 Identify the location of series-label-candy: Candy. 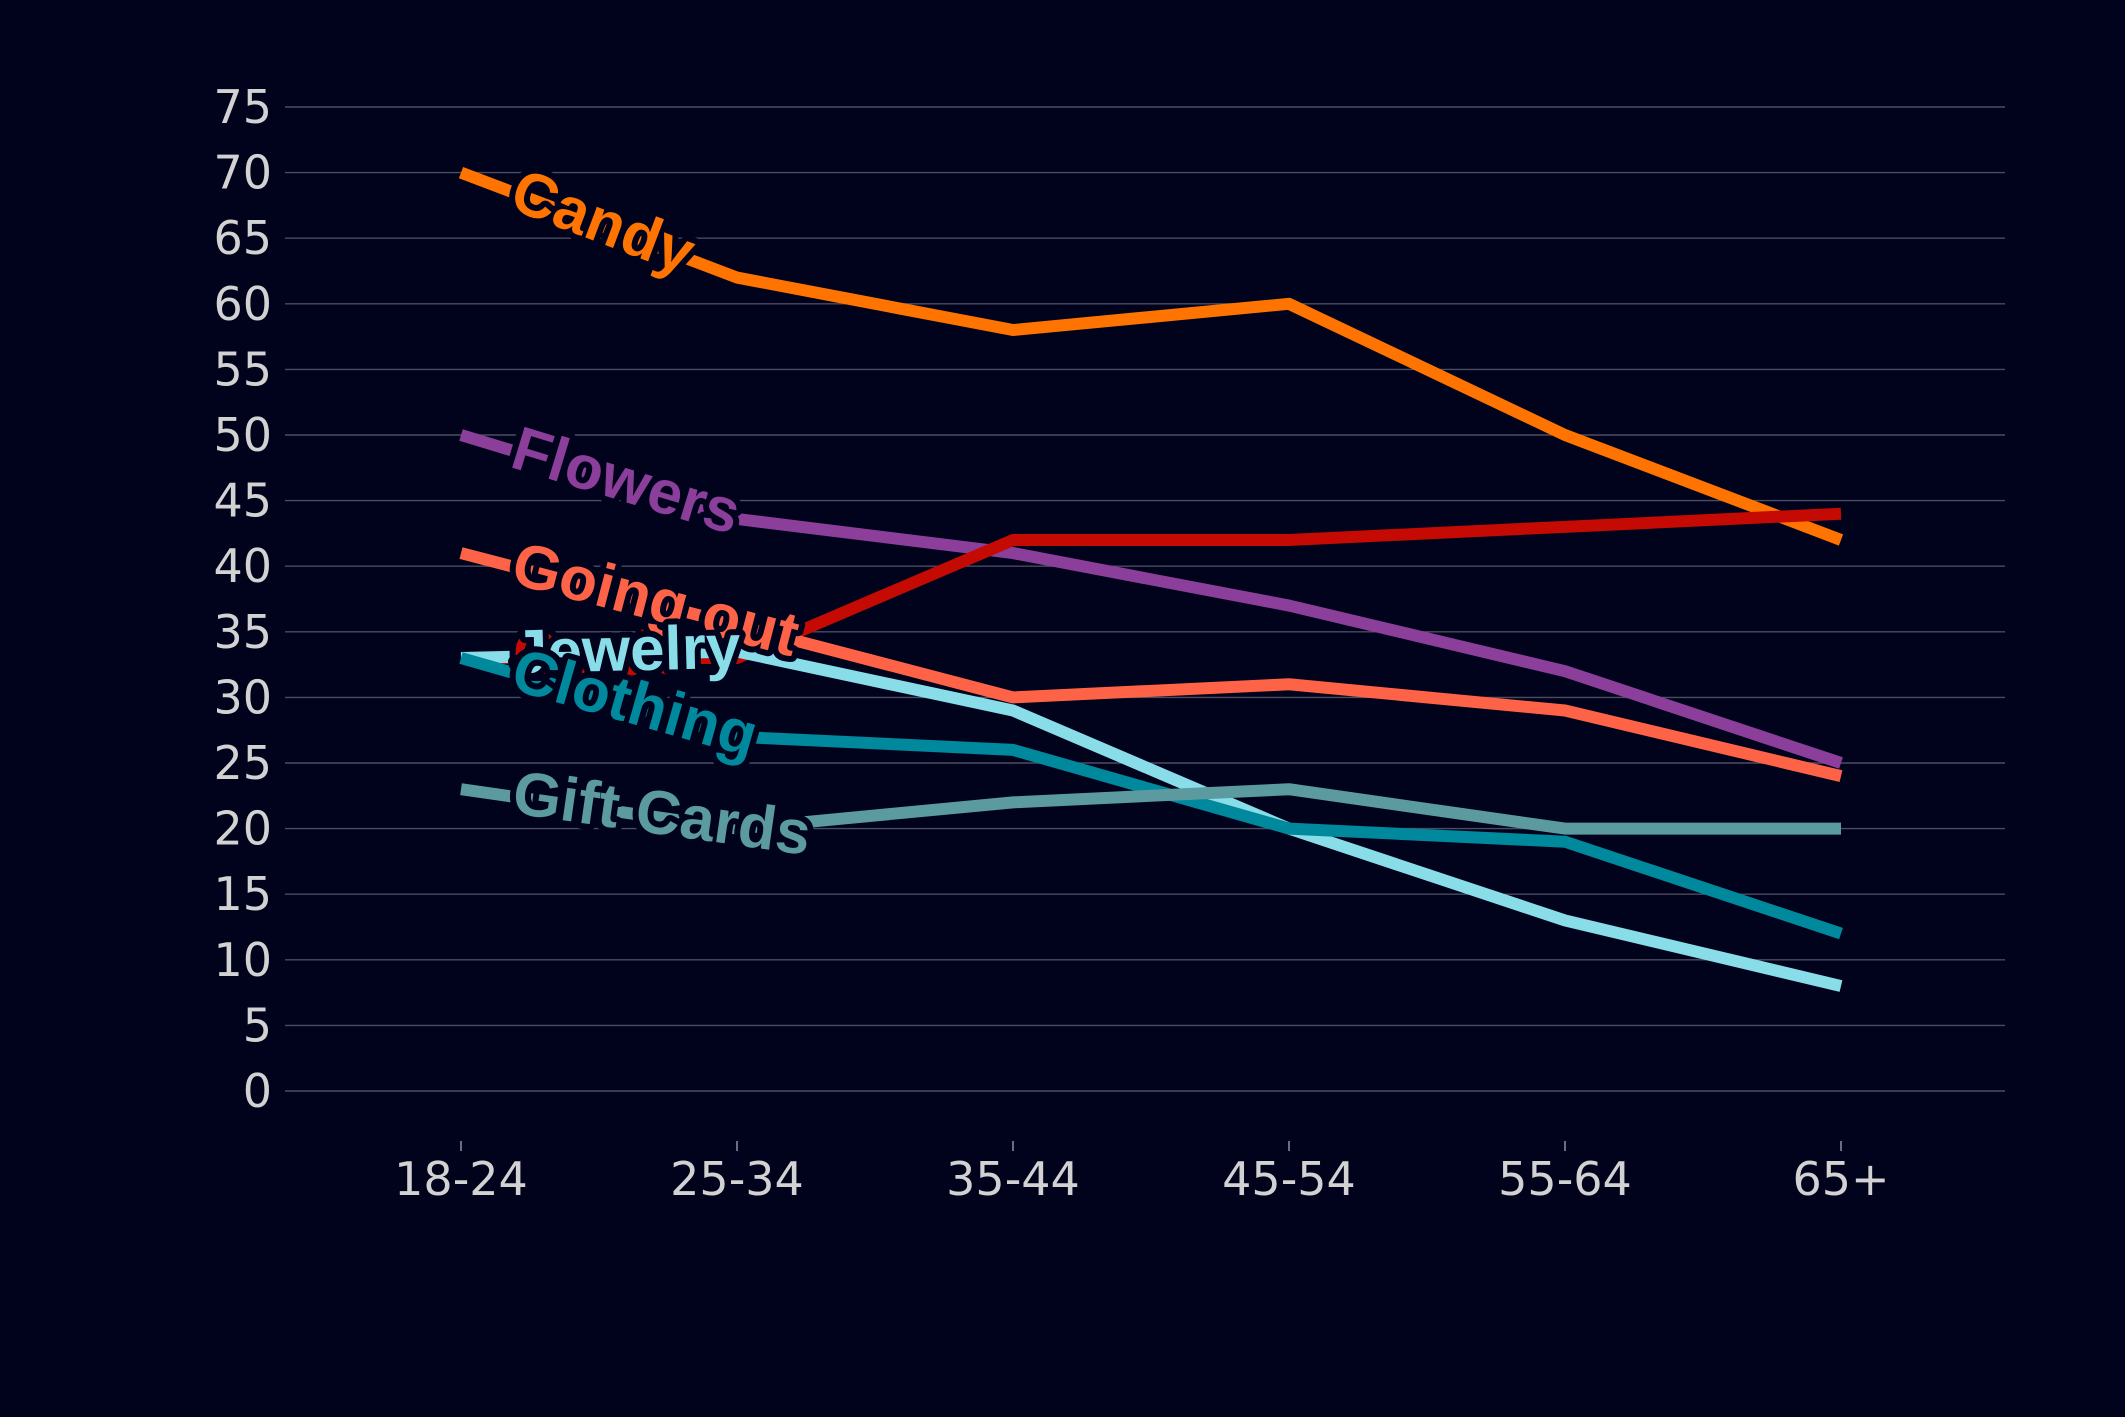
(603, 222).